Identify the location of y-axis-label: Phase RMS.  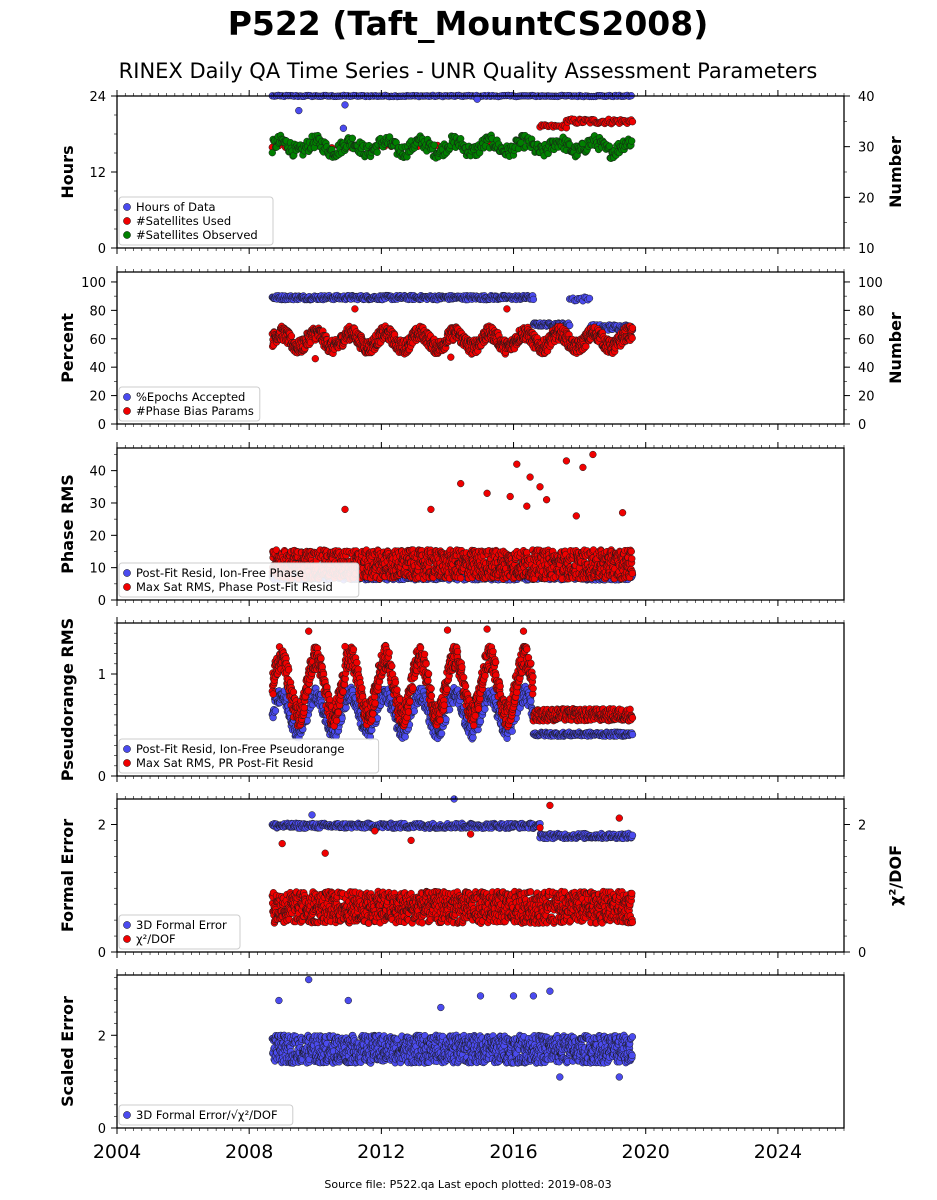
(67, 524).